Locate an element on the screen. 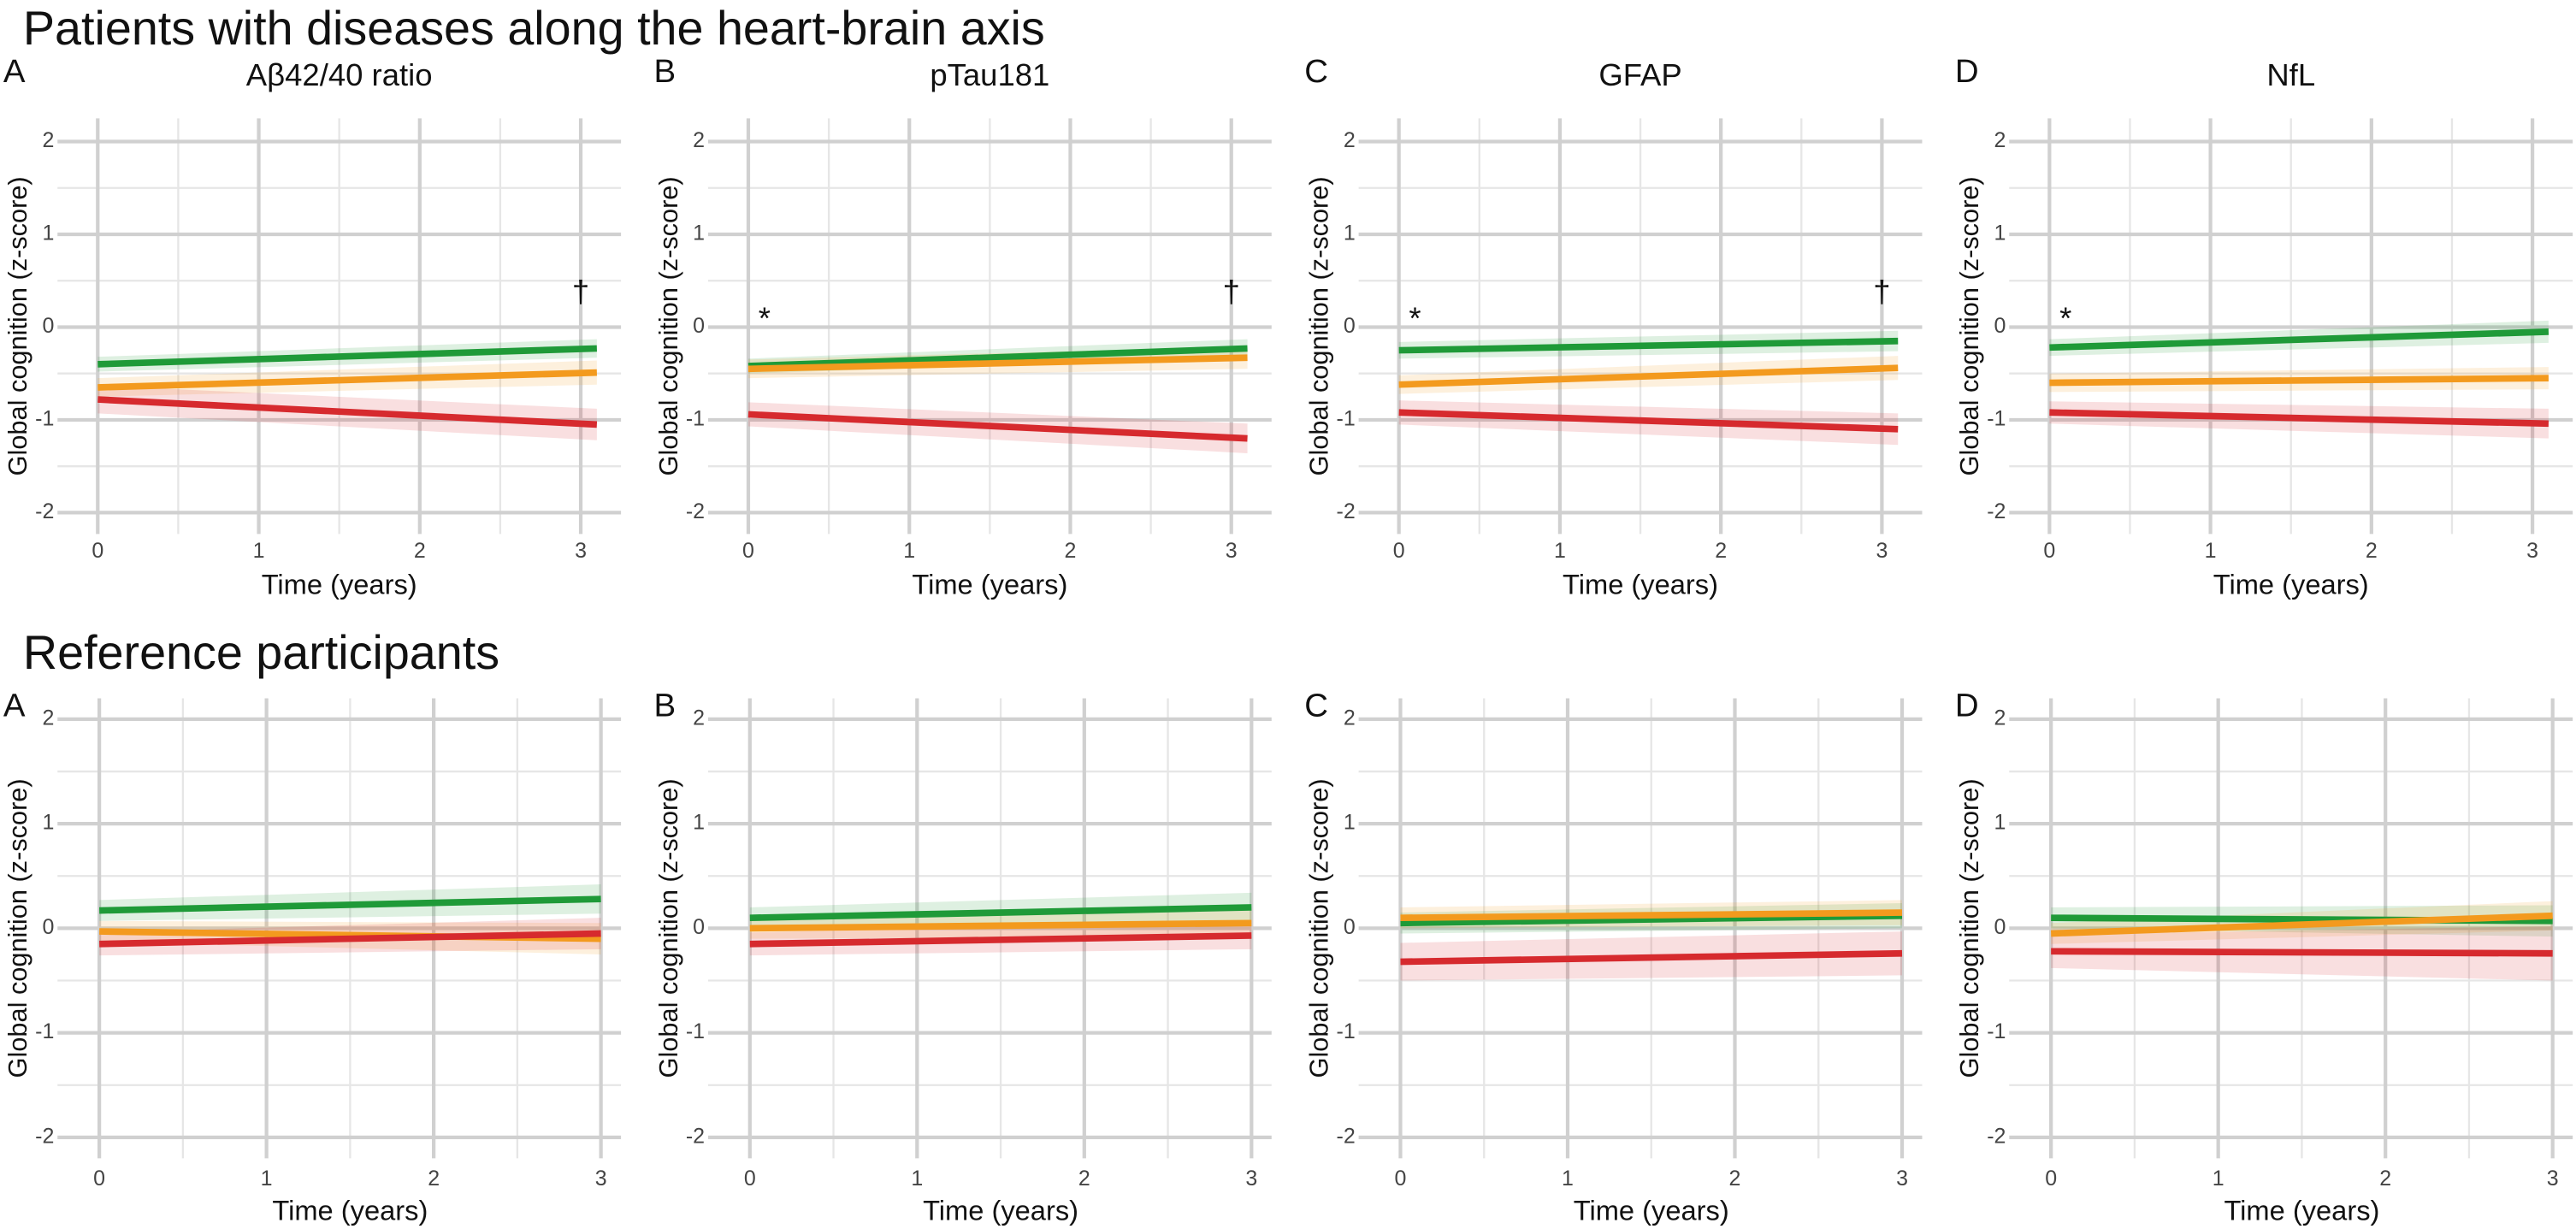 Image resolution: width=2576 pixels, height=1229 pixels. panel-letter: C is located at coordinates (1316, 71).